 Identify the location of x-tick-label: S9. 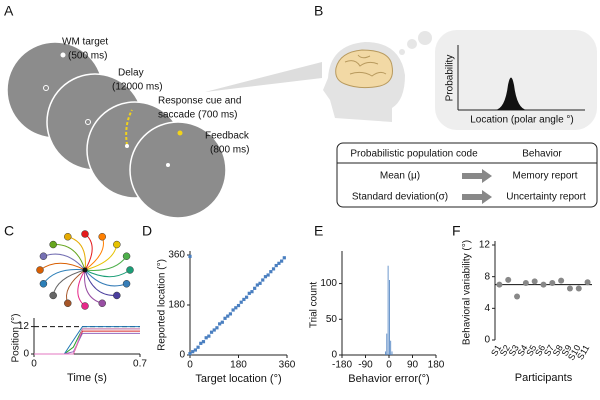
(567, 350).